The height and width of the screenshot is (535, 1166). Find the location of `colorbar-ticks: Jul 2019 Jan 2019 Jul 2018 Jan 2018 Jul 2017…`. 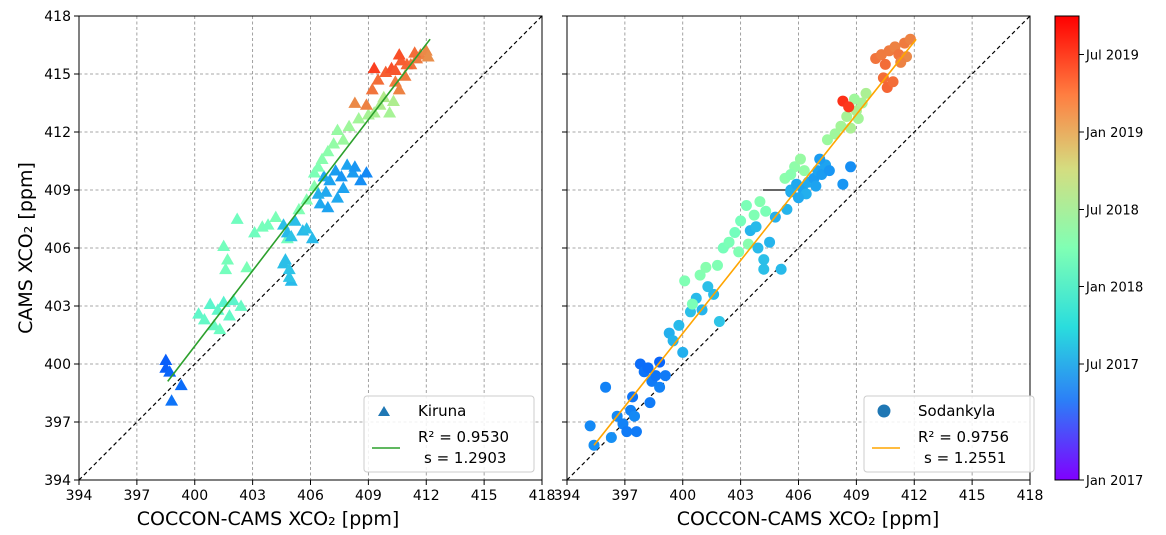

colorbar-ticks: Jul 2019 Jan 2019 Jul 2018 Jan 2018 Jul 2017… is located at coordinates (1111, 269).